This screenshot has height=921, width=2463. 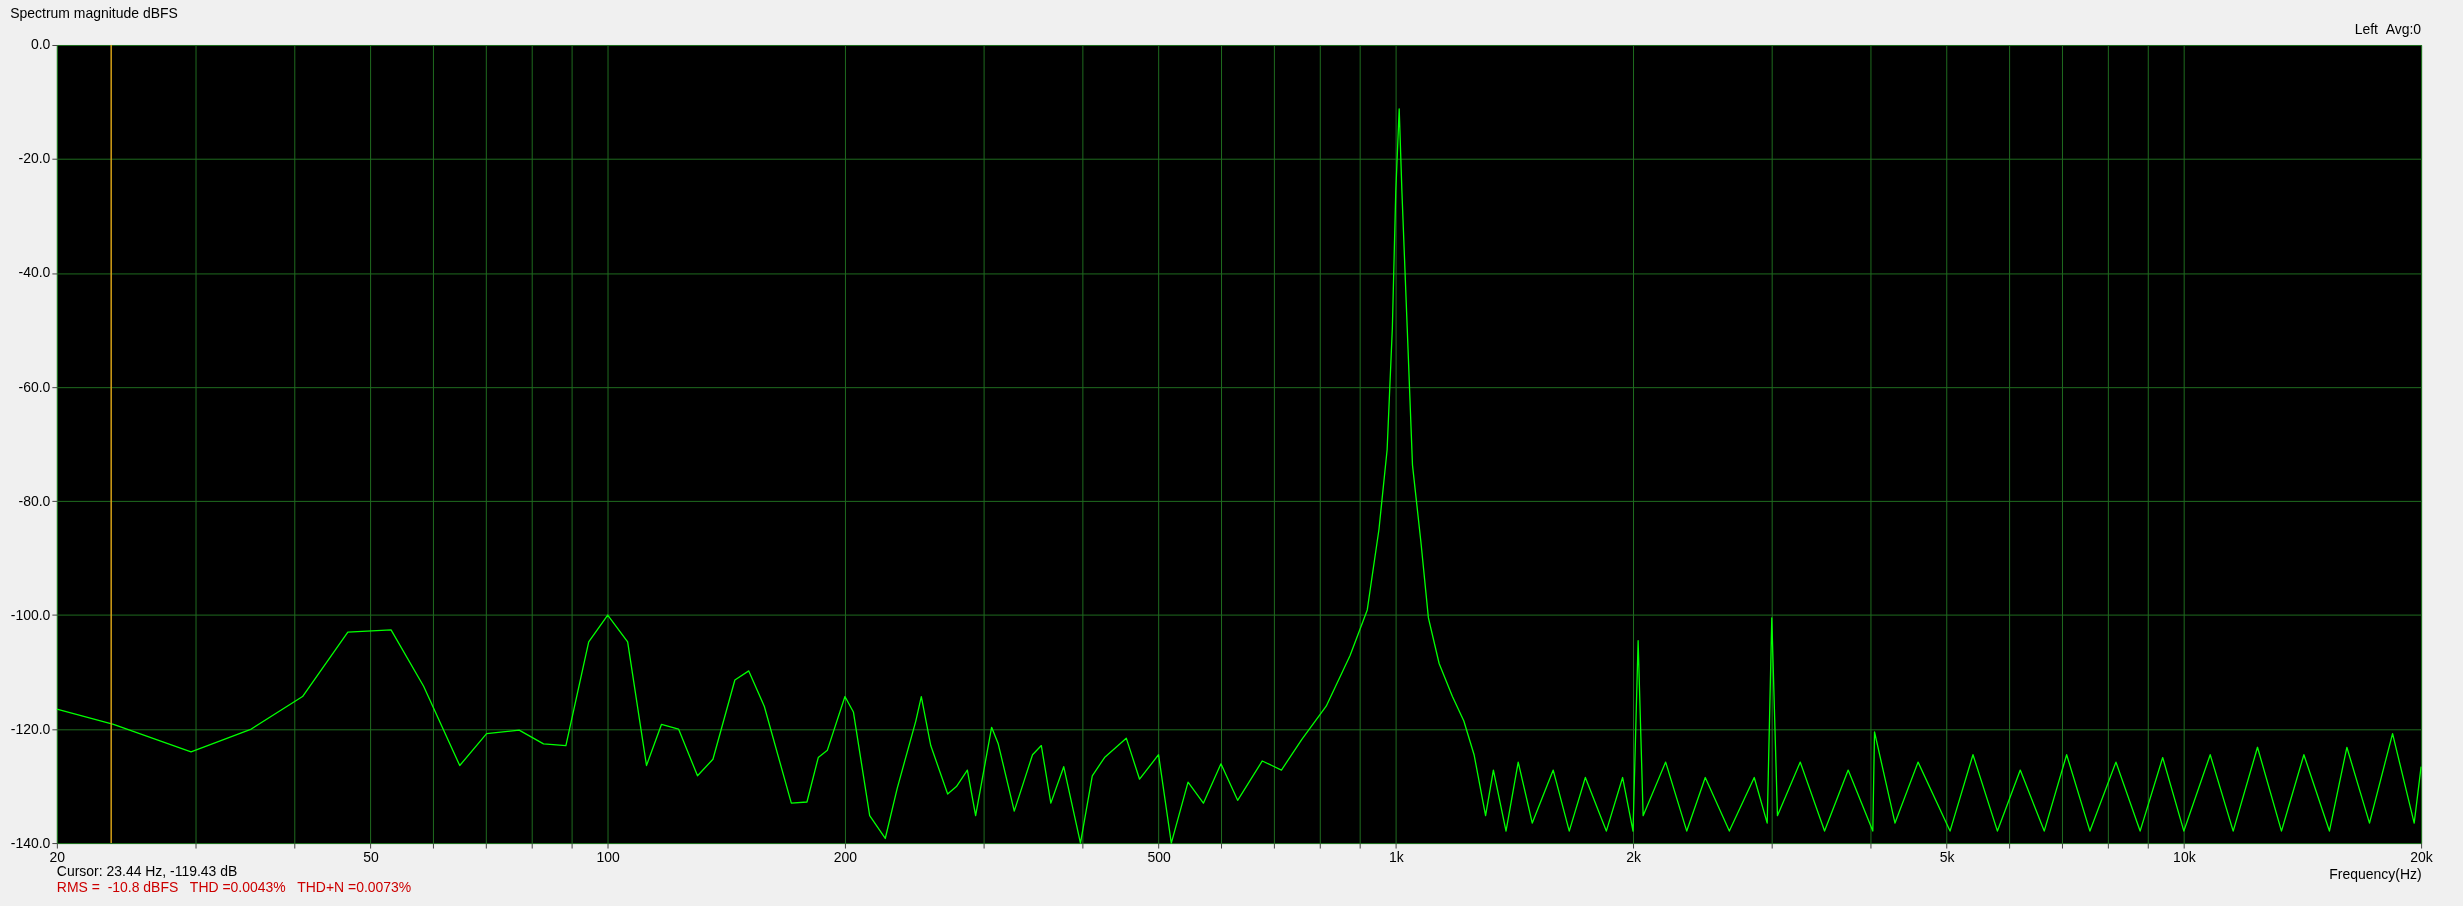 I want to click on x-tick-label: 100, so click(x=608, y=856).